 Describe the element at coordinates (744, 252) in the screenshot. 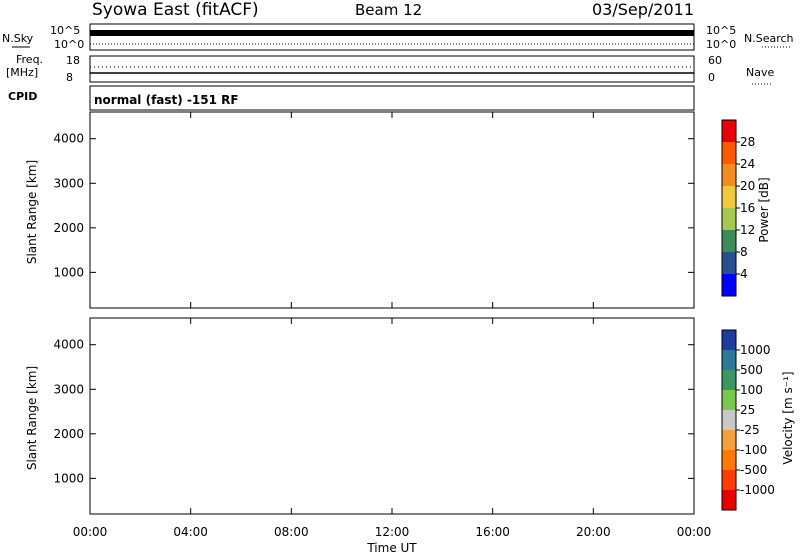

I see `power-cbar-label: 8` at that location.